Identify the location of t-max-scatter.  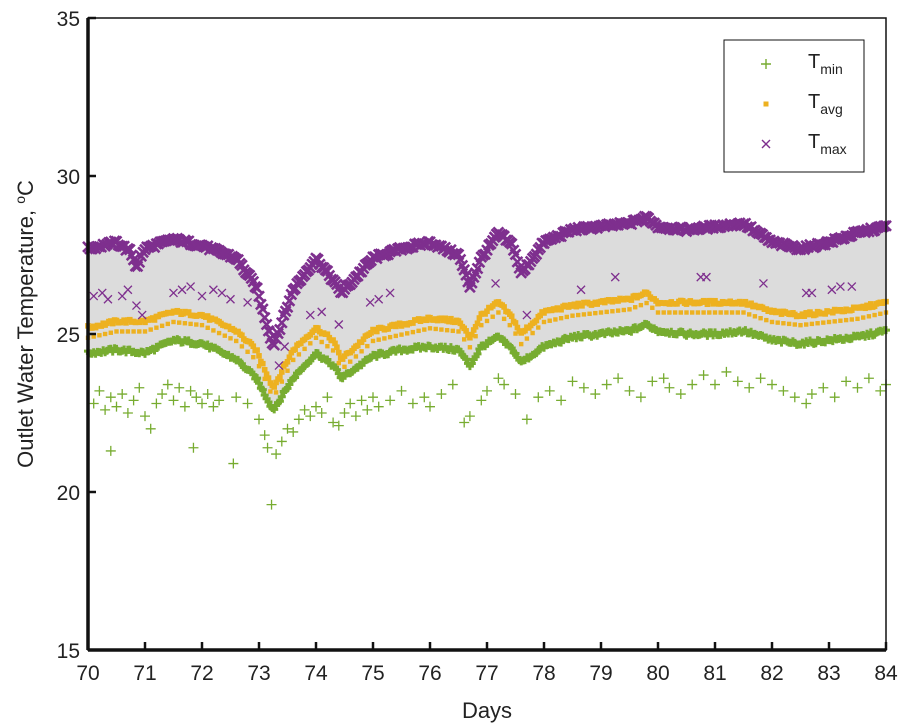
(473, 321).